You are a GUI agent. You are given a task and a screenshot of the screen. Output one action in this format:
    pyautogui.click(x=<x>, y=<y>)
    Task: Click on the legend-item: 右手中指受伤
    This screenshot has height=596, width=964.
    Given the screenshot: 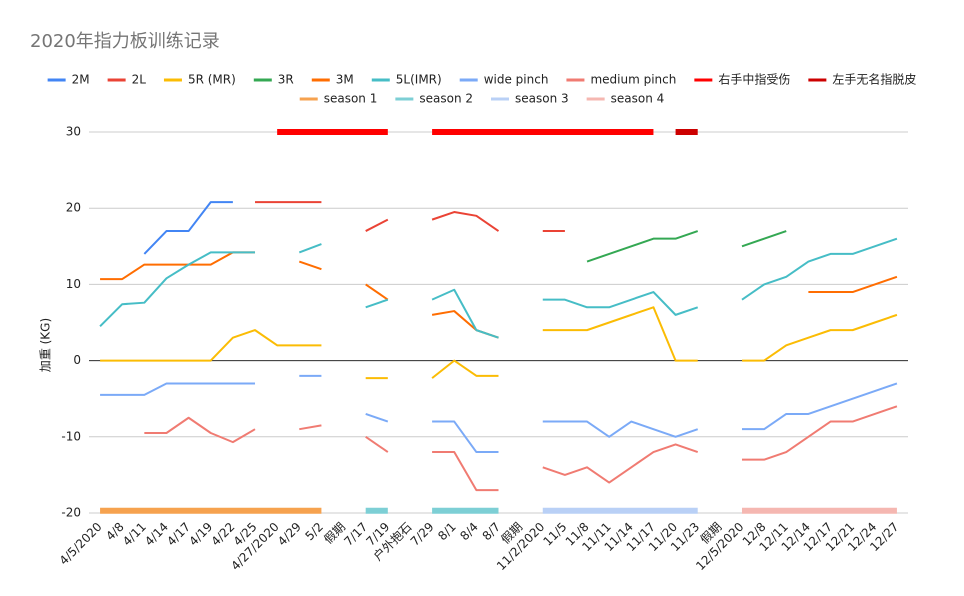 What is the action you would take?
    pyautogui.click(x=742, y=79)
    